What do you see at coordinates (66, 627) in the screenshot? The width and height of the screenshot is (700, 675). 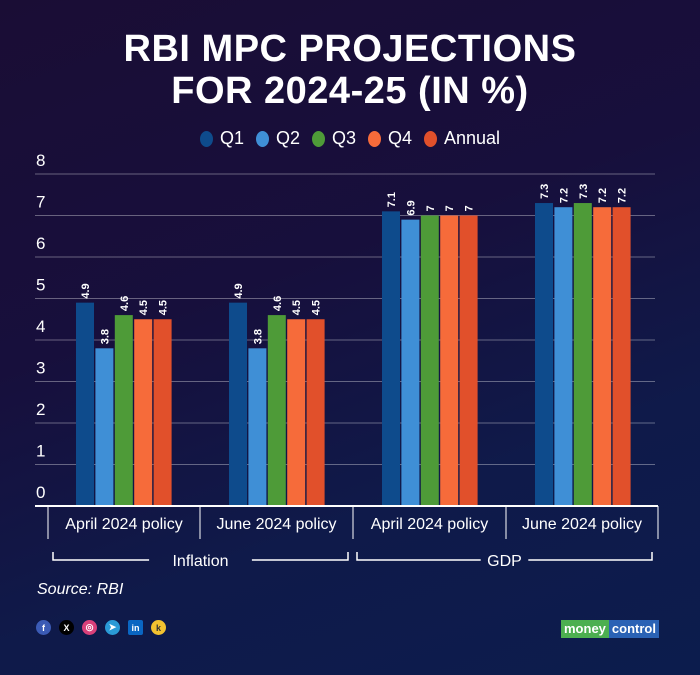 I see `x-icon: X` at bounding box center [66, 627].